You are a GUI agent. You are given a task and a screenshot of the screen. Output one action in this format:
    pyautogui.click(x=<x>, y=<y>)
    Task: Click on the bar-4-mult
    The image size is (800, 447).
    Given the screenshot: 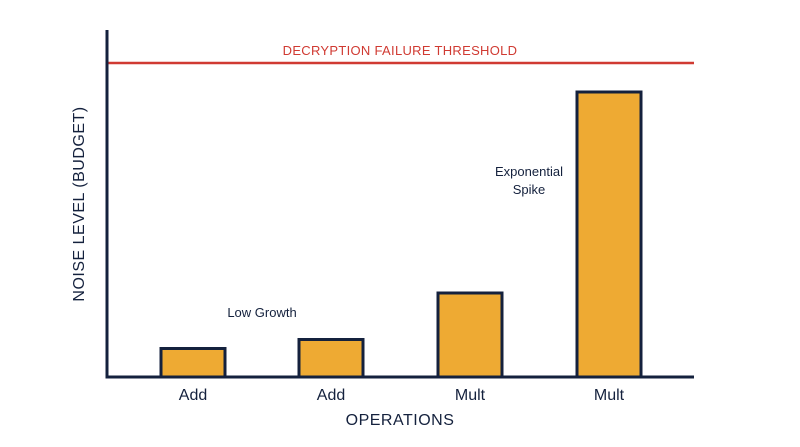 What is the action you would take?
    pyautogui.click(x=609, y=234)
    